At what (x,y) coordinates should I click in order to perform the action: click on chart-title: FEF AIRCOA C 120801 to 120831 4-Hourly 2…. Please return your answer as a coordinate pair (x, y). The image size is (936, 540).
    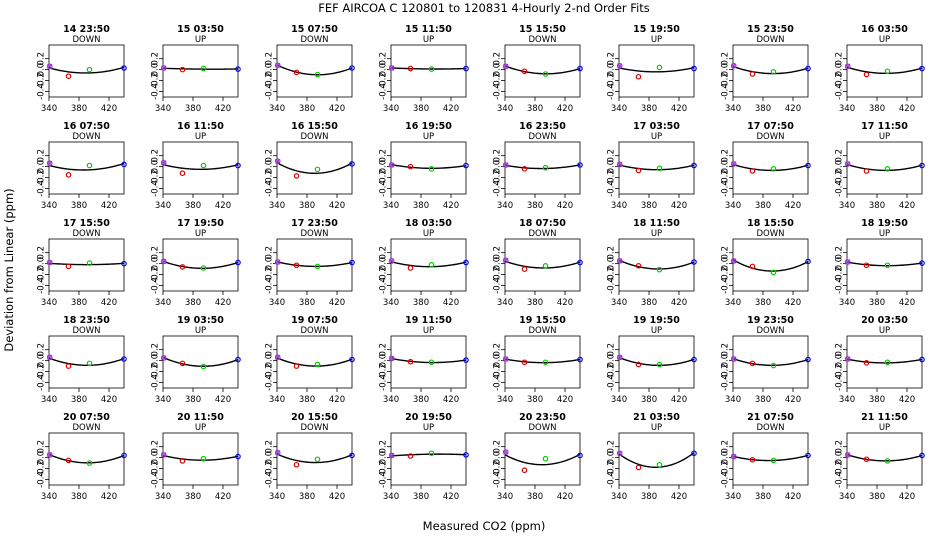
    Looking at the image, I should click on (484, 8).